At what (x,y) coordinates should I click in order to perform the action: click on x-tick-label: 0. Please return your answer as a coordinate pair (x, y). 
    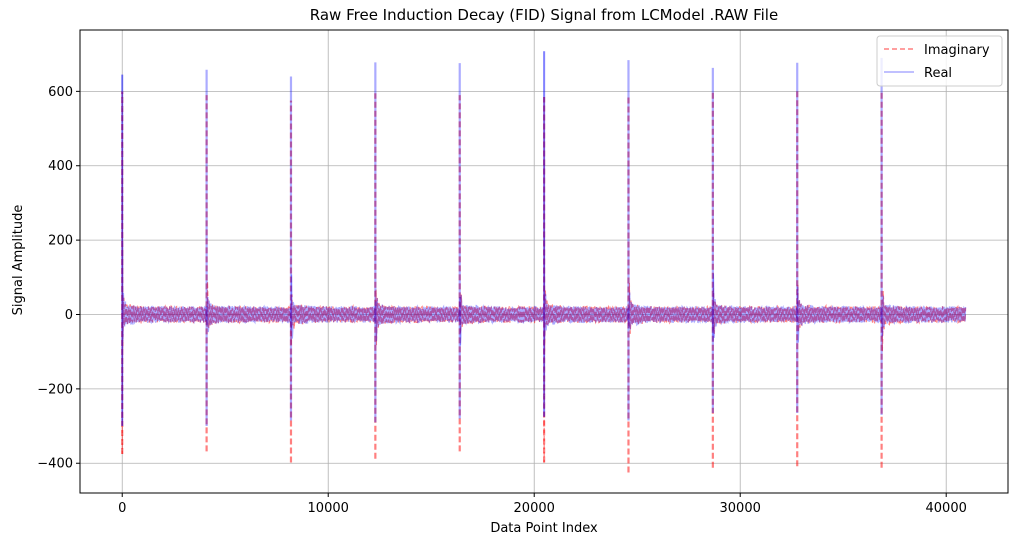
    Looking at the image, I should click on (122, 508).